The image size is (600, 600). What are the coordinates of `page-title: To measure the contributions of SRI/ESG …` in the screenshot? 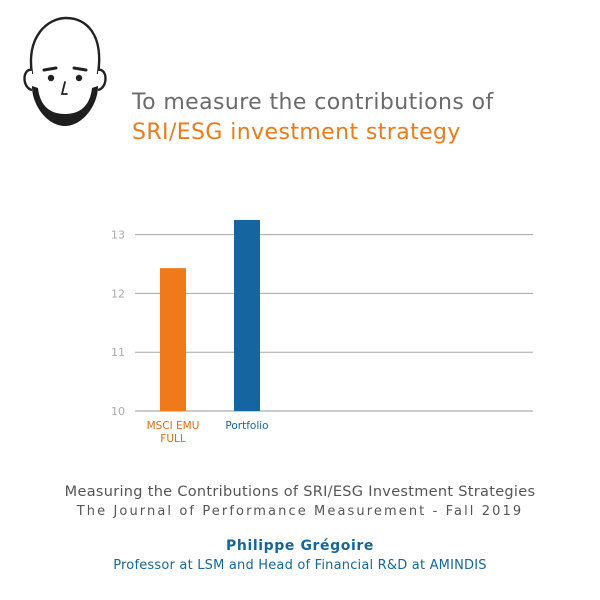 It's located at (357, 118).